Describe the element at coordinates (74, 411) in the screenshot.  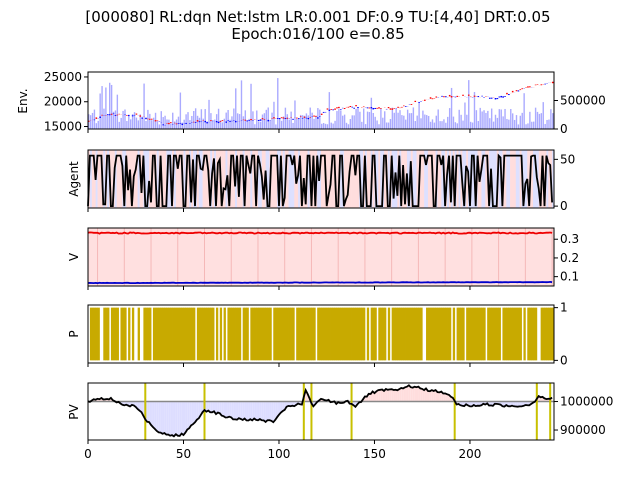
I see `pv-ylabel: PV` at that location.